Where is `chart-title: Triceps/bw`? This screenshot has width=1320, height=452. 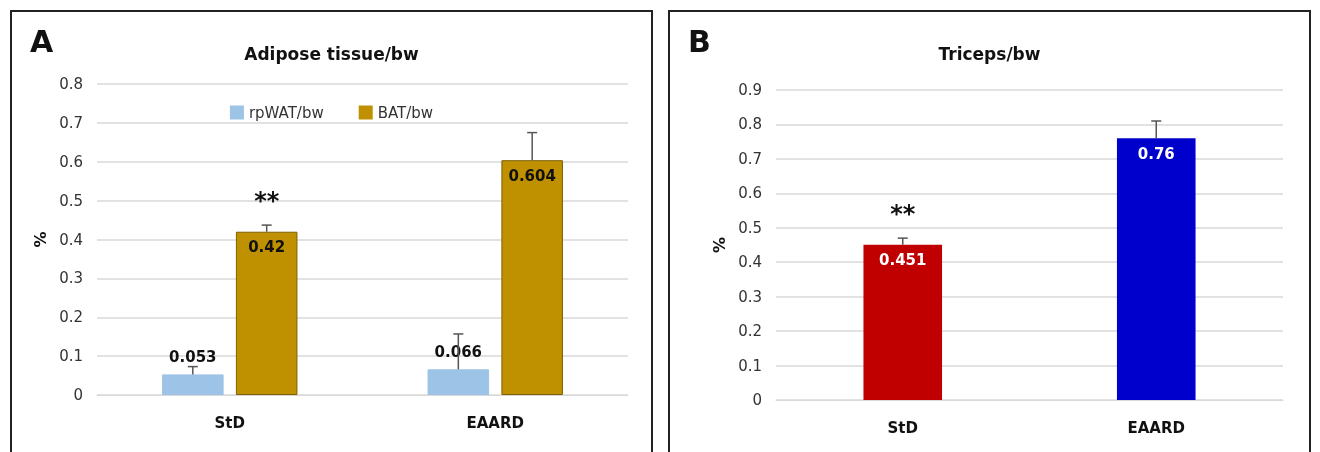
chart-title: Triceps/bw is located at coordinates (989, 53).